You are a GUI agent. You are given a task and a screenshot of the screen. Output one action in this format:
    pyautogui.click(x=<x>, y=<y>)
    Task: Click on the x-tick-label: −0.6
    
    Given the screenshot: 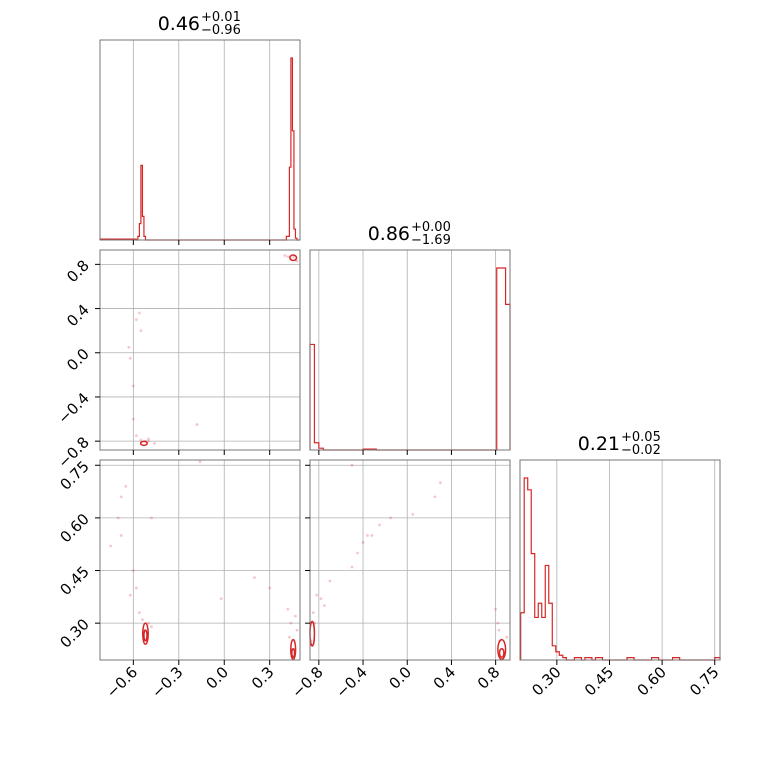 What is the action you would take?
    pyautogui.click(x=122, y=682)
    